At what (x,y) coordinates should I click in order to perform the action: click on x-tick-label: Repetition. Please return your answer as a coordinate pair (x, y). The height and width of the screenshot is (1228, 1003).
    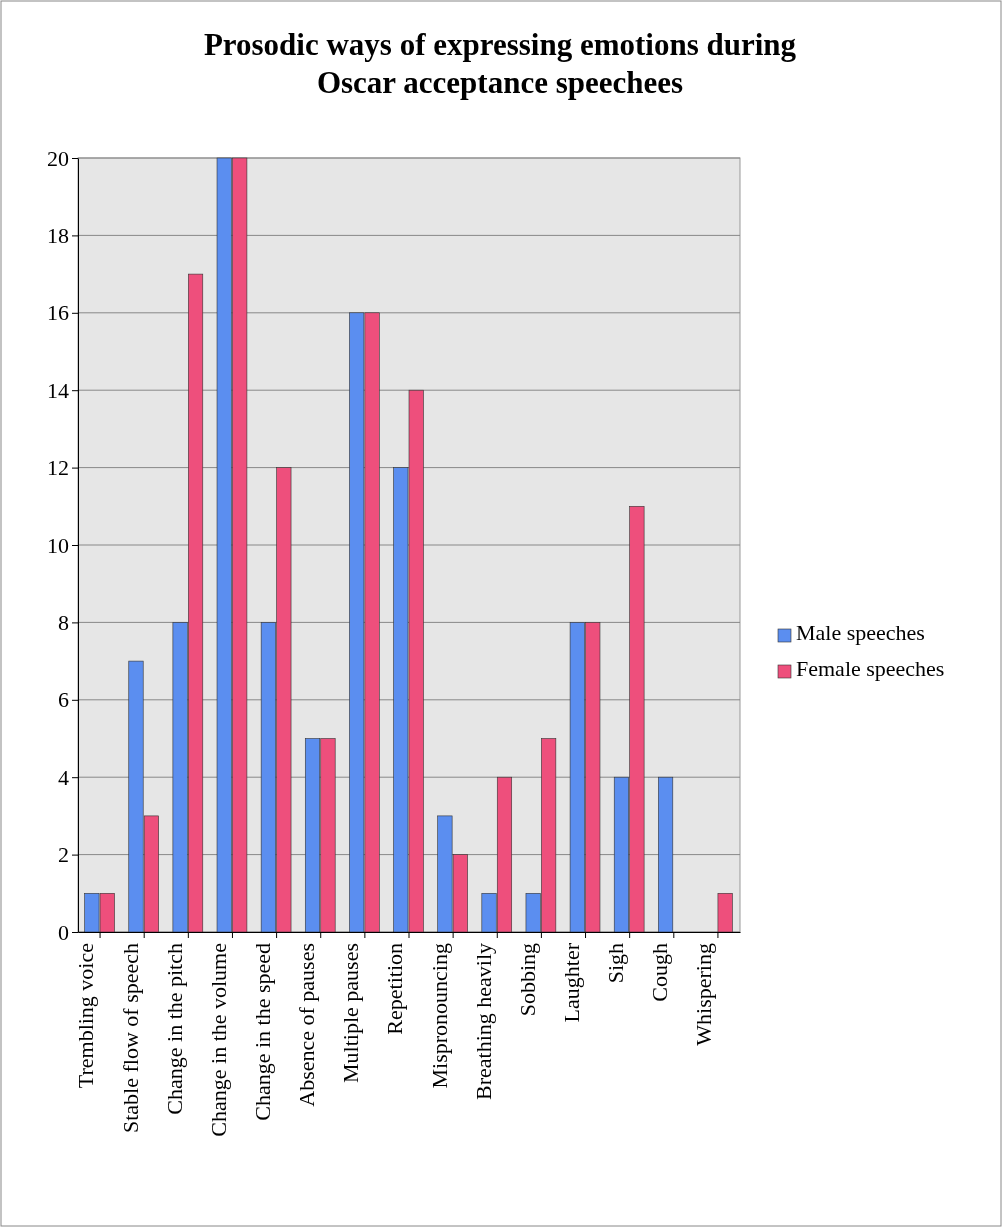
    Looking at the image, I should click on (395, 989).